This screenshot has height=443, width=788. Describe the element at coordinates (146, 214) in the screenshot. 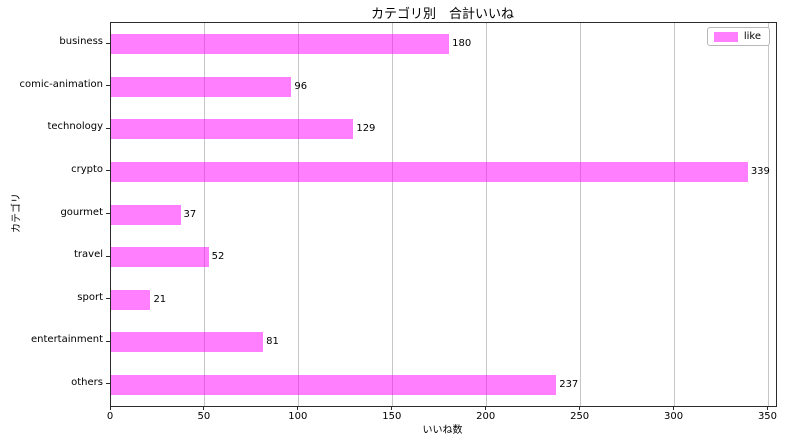

I see `bar-gourmet` at that location.